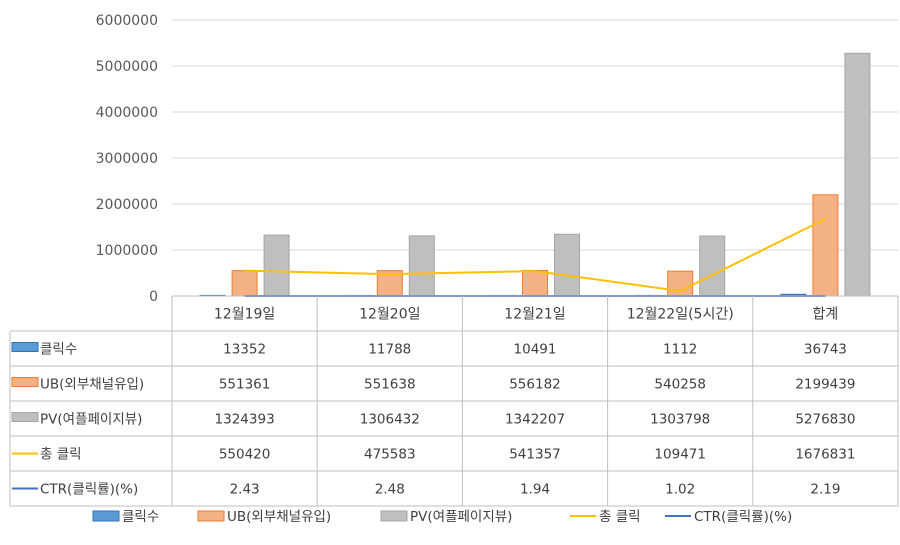 The image size is (900, 545). Describe the element at coordinates (127, 21) in the screenshot. I see `y-tick-label-6000000: 6000000` at that location.